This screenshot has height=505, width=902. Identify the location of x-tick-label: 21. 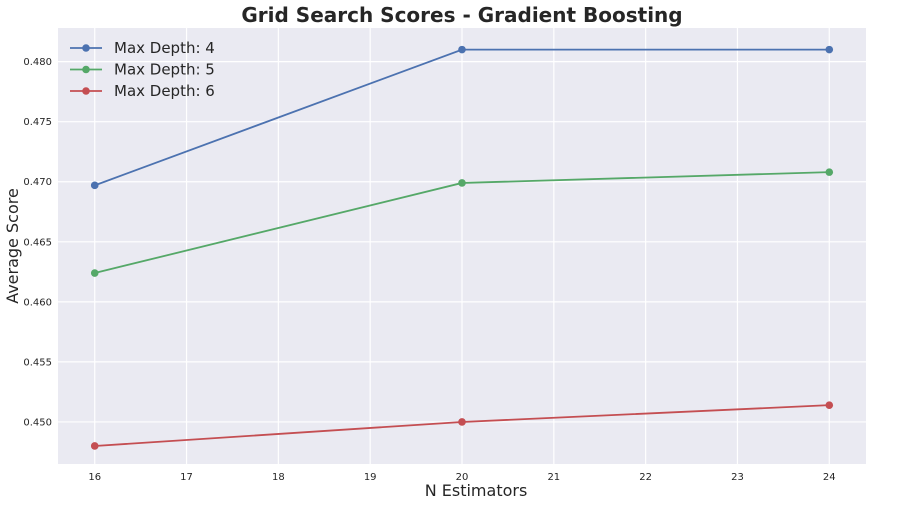
(553, 477).